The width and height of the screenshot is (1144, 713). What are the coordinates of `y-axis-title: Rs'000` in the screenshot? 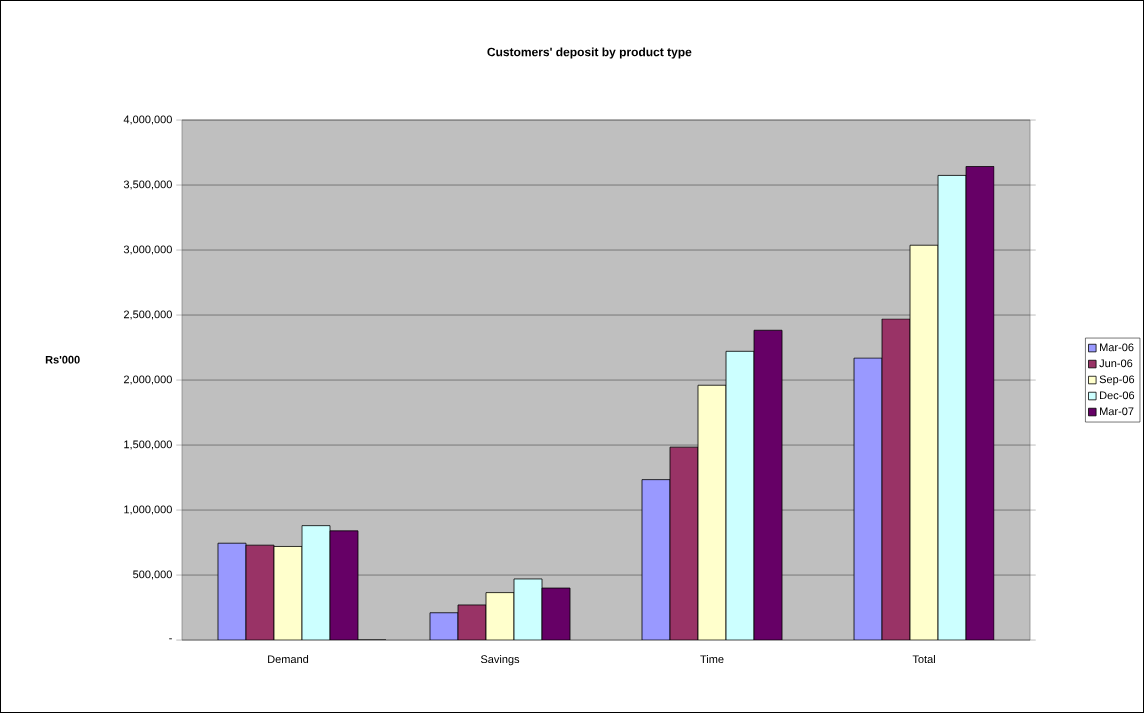 It's located at (62, 359).